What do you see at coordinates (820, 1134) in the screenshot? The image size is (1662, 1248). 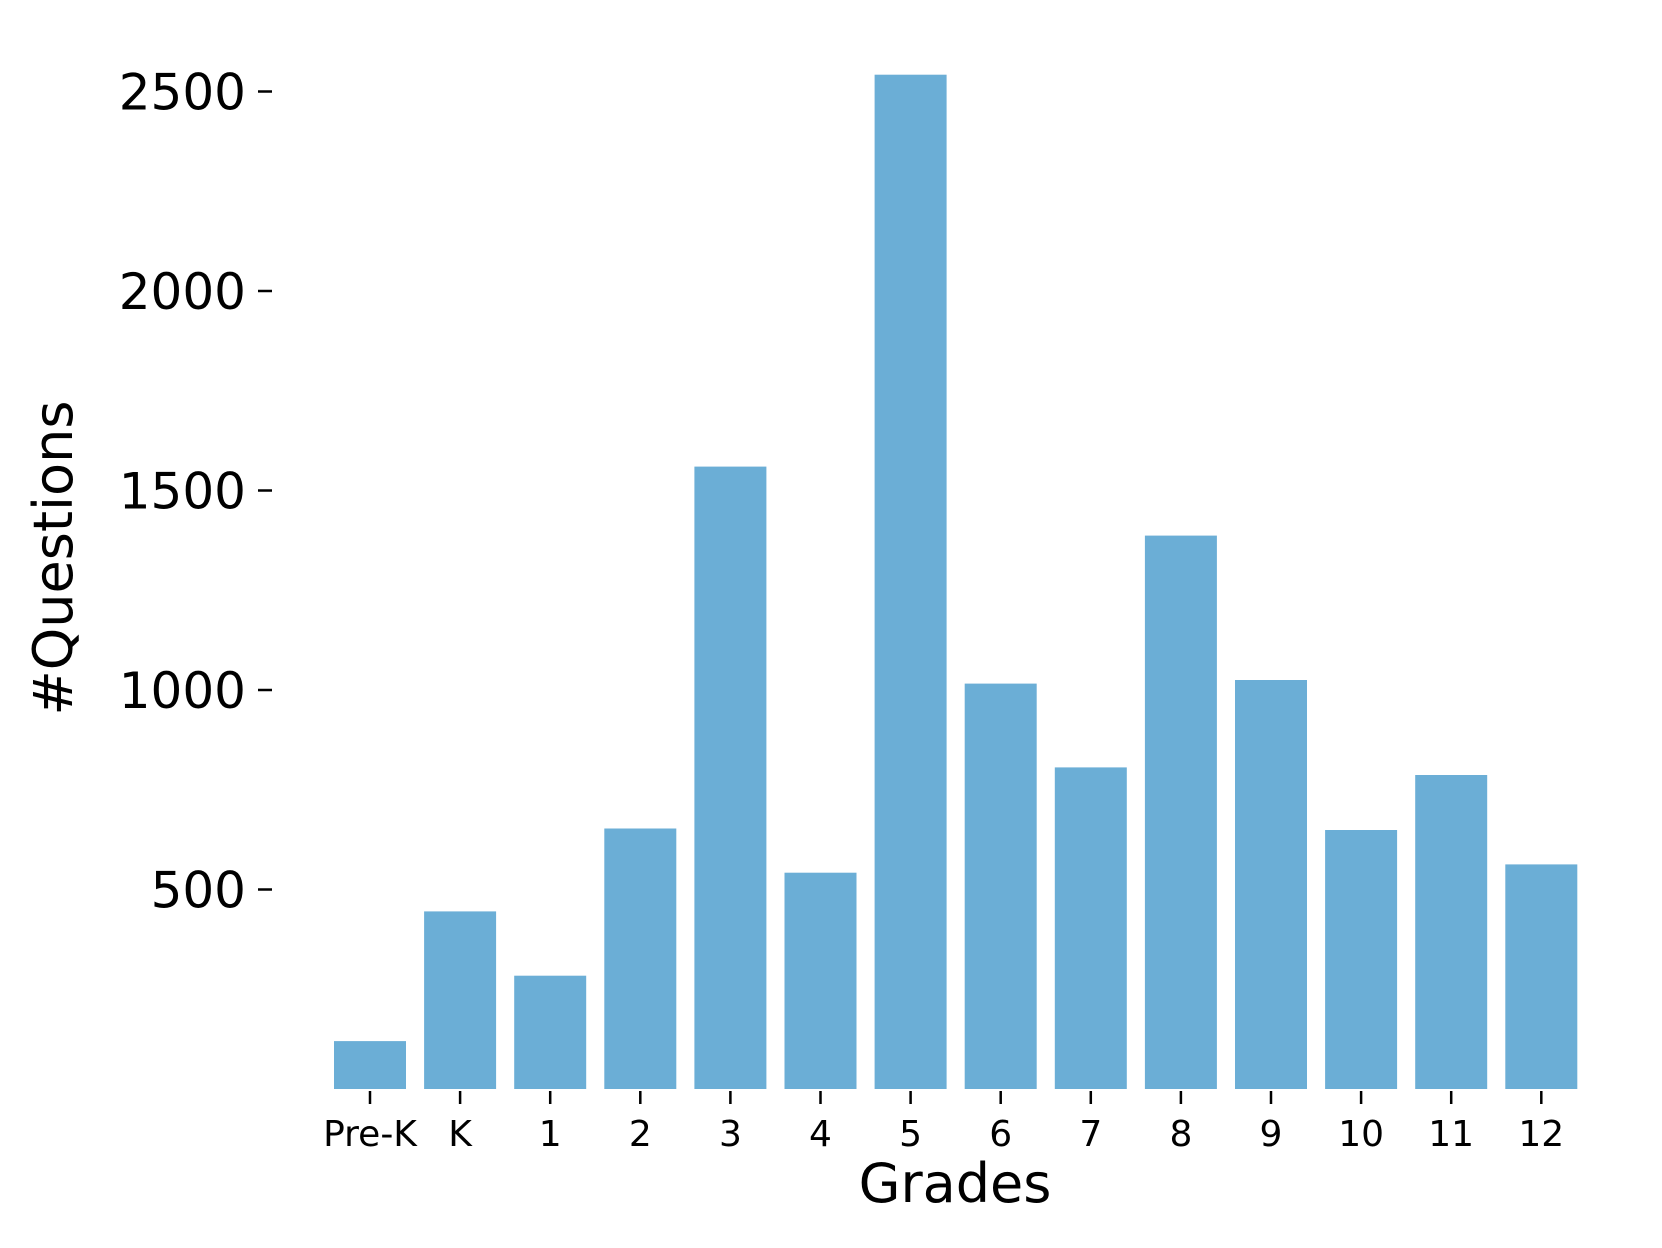 I see `x-tick-label: 4` at bounding box center [820, 1134].